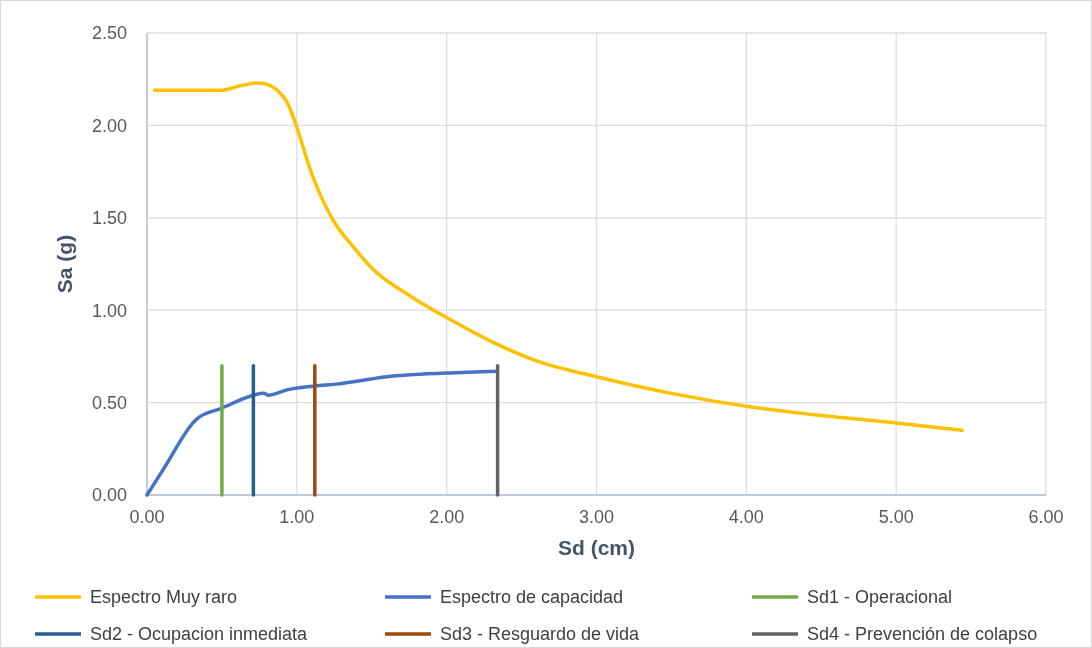 This screenshot has width=1092, height=648. What do you see at coordinates (109, 310) in the screenshot?
I see `y-tick-label: 1.00` at bounding box center [109, 310].